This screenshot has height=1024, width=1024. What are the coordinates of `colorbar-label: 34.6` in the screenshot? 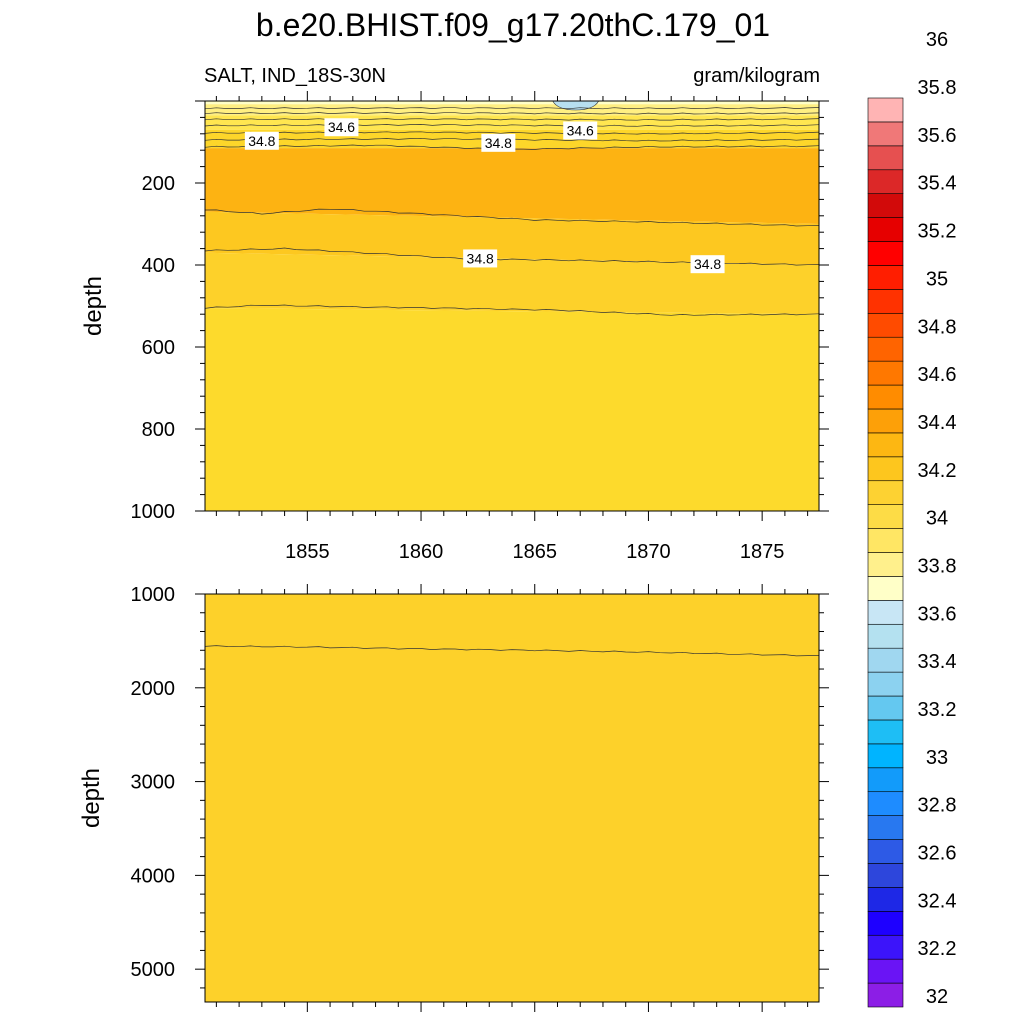 It's located at (937, 375).